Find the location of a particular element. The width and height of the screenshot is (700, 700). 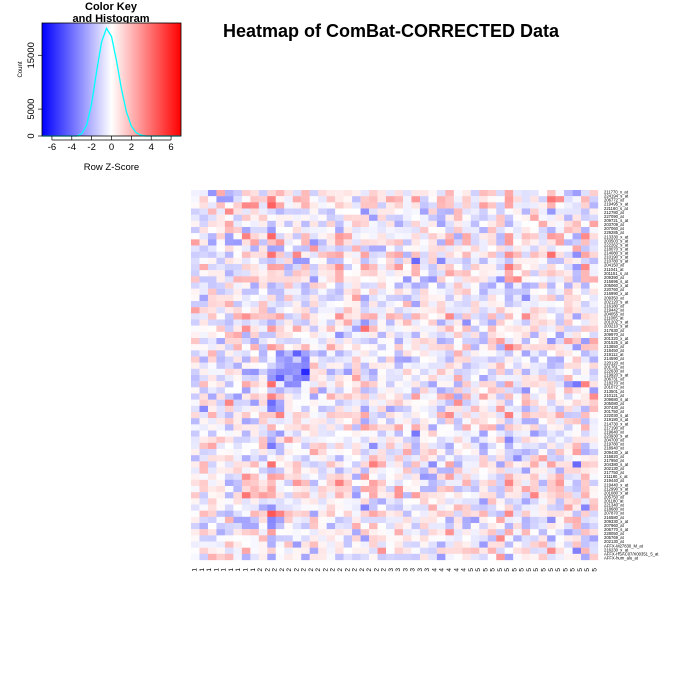

row-label: 209970_at is located at coordinates (614, 334).